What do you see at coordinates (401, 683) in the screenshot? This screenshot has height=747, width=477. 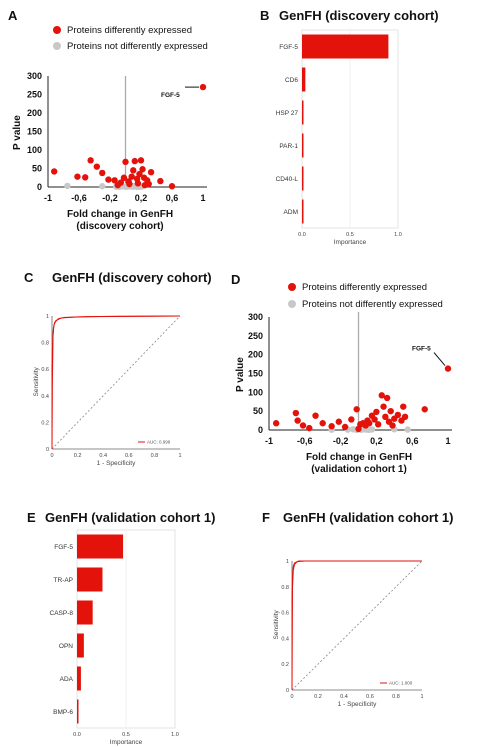 I see `auc-label: AUC: 1.000` at bounding box center [401, 683].